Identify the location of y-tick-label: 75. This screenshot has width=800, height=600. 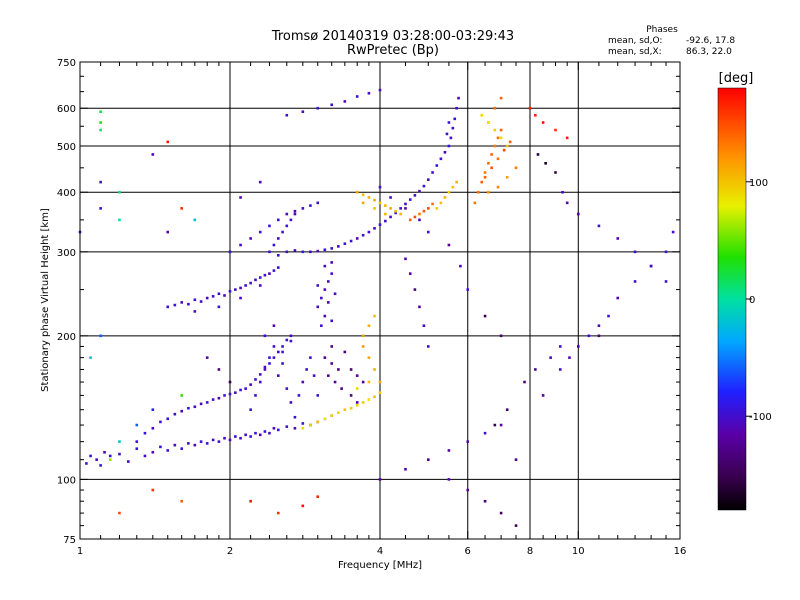
(69, 540).